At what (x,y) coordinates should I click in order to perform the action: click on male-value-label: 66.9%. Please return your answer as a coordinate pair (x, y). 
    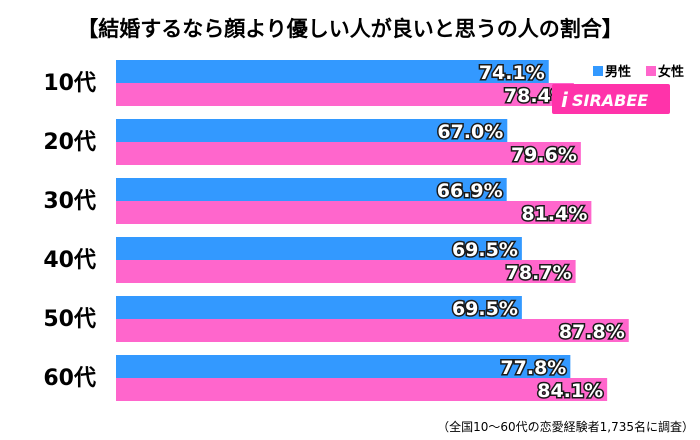
    Looking at the image, I should click on (470, 191).